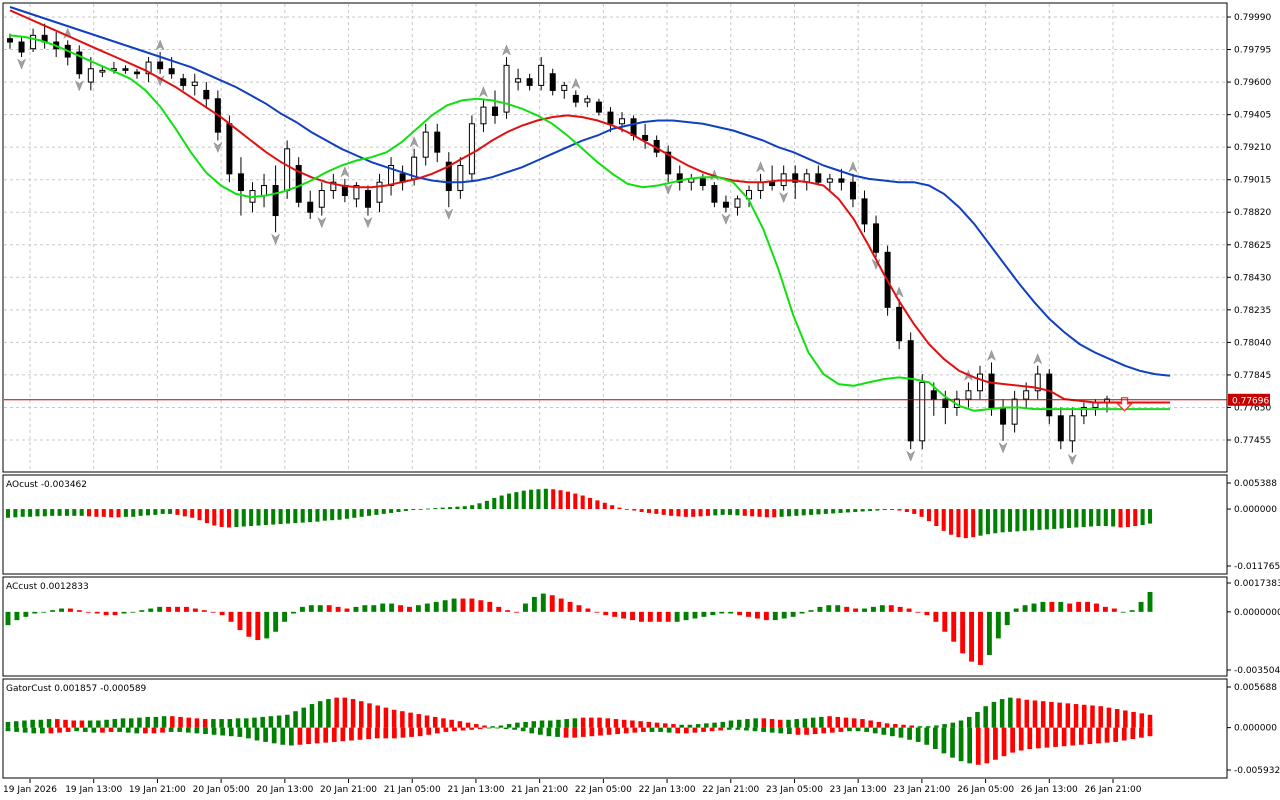 Image resolution: width=1280 pixels, height=800 pixels. What do you see at coordinates (1252, 408) in the screenshot?
I see `y-tick-label: 0.77650` at bounding box center [1252, 408].